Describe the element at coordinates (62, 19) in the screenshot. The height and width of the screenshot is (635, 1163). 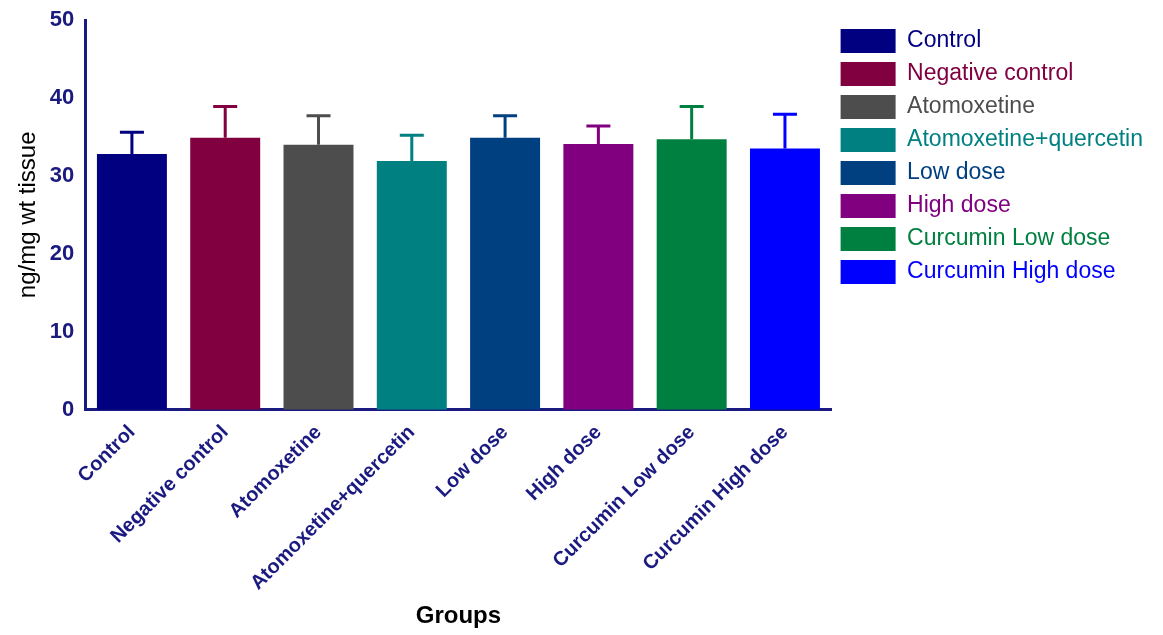
I see `y-tick-label: 50` at that location.